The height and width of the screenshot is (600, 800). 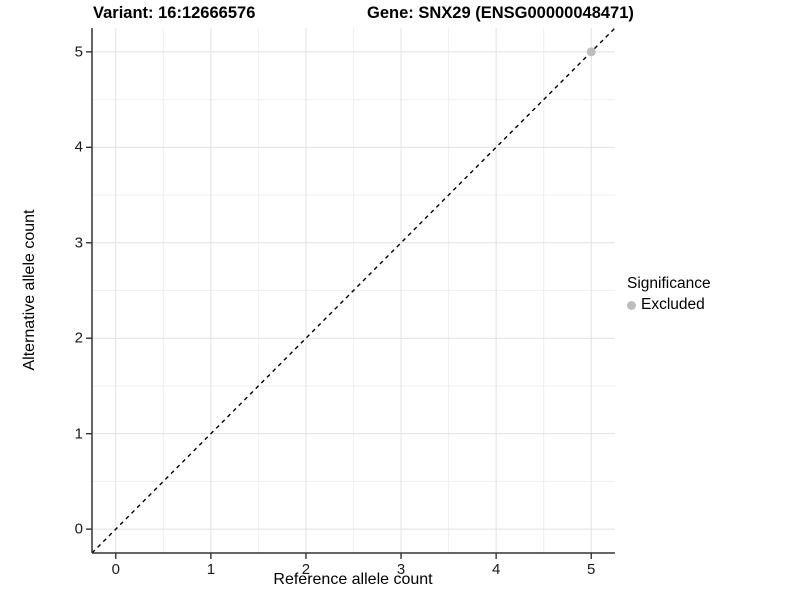 I want to click on legend-item-label: Excluded, so click(x=673, y=304).